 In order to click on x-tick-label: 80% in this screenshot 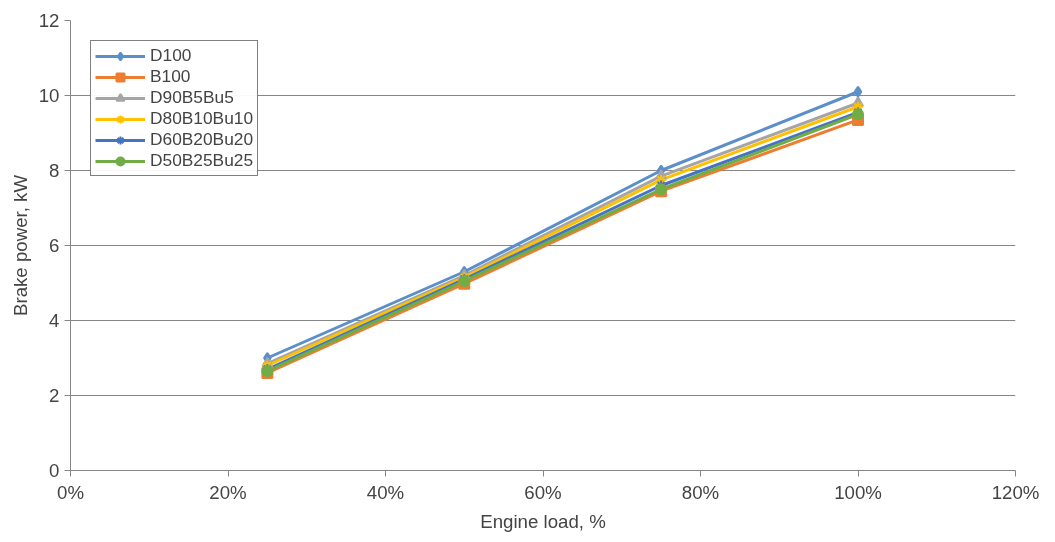, I will do `click(700, 492)`.